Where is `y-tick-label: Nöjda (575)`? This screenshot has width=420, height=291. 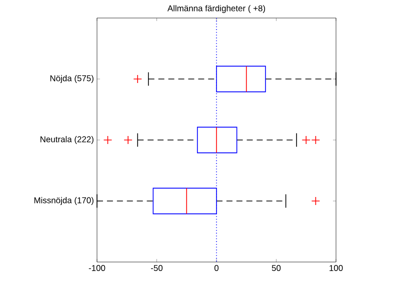
y-tick-label: Nöjda (575) is located at coordinates (72, 79).